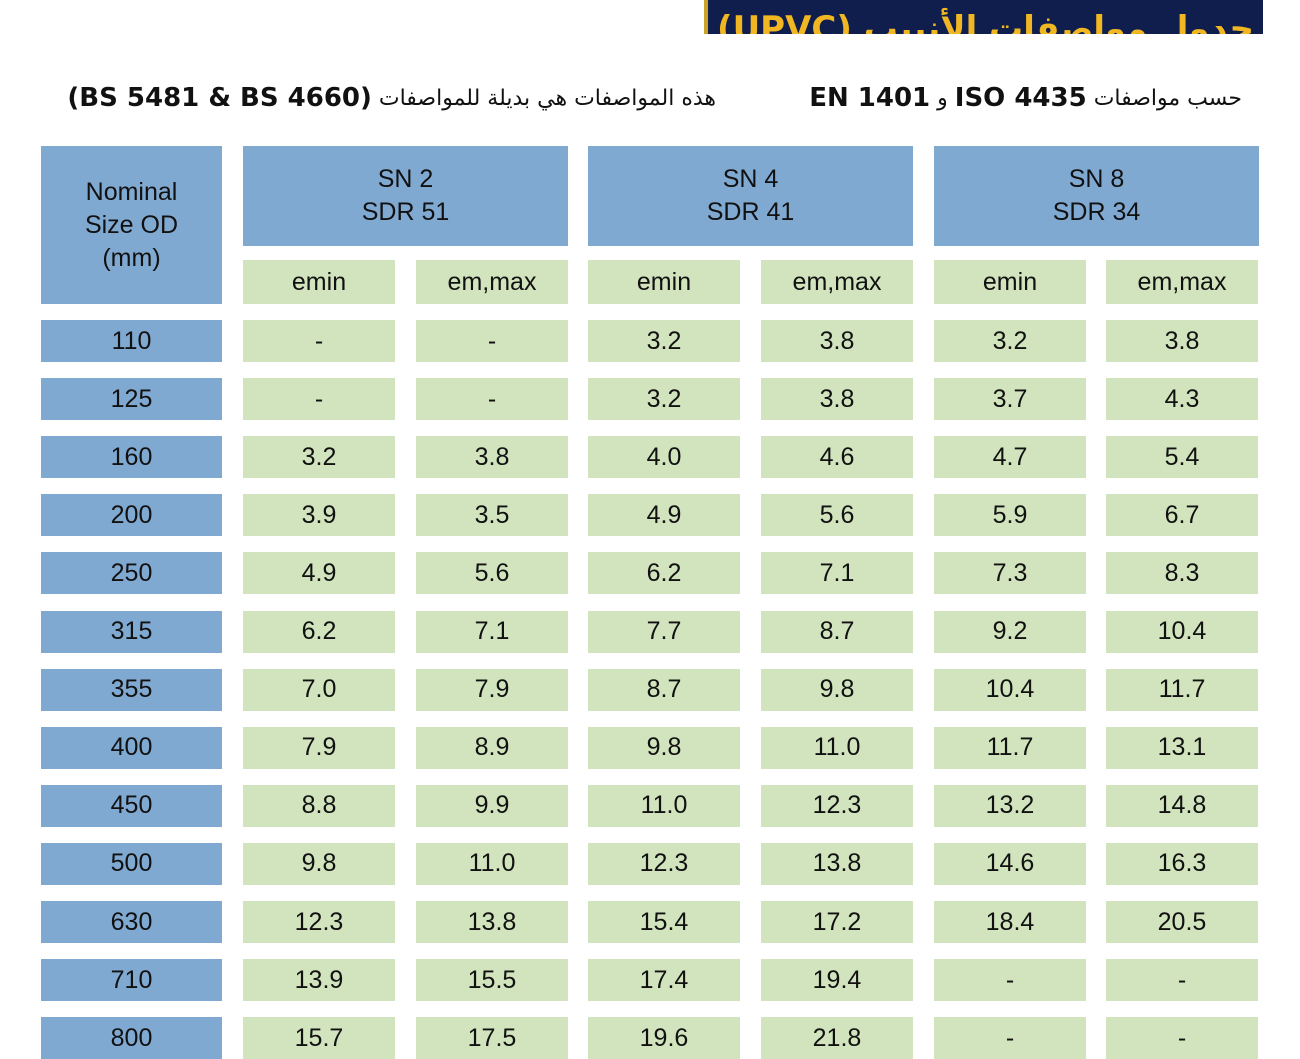 This screenshot has width=1300, height=1059. Describe the element at coordinates (492, 515) in the screenshot. I see `value-cell: 3.5` at that location.